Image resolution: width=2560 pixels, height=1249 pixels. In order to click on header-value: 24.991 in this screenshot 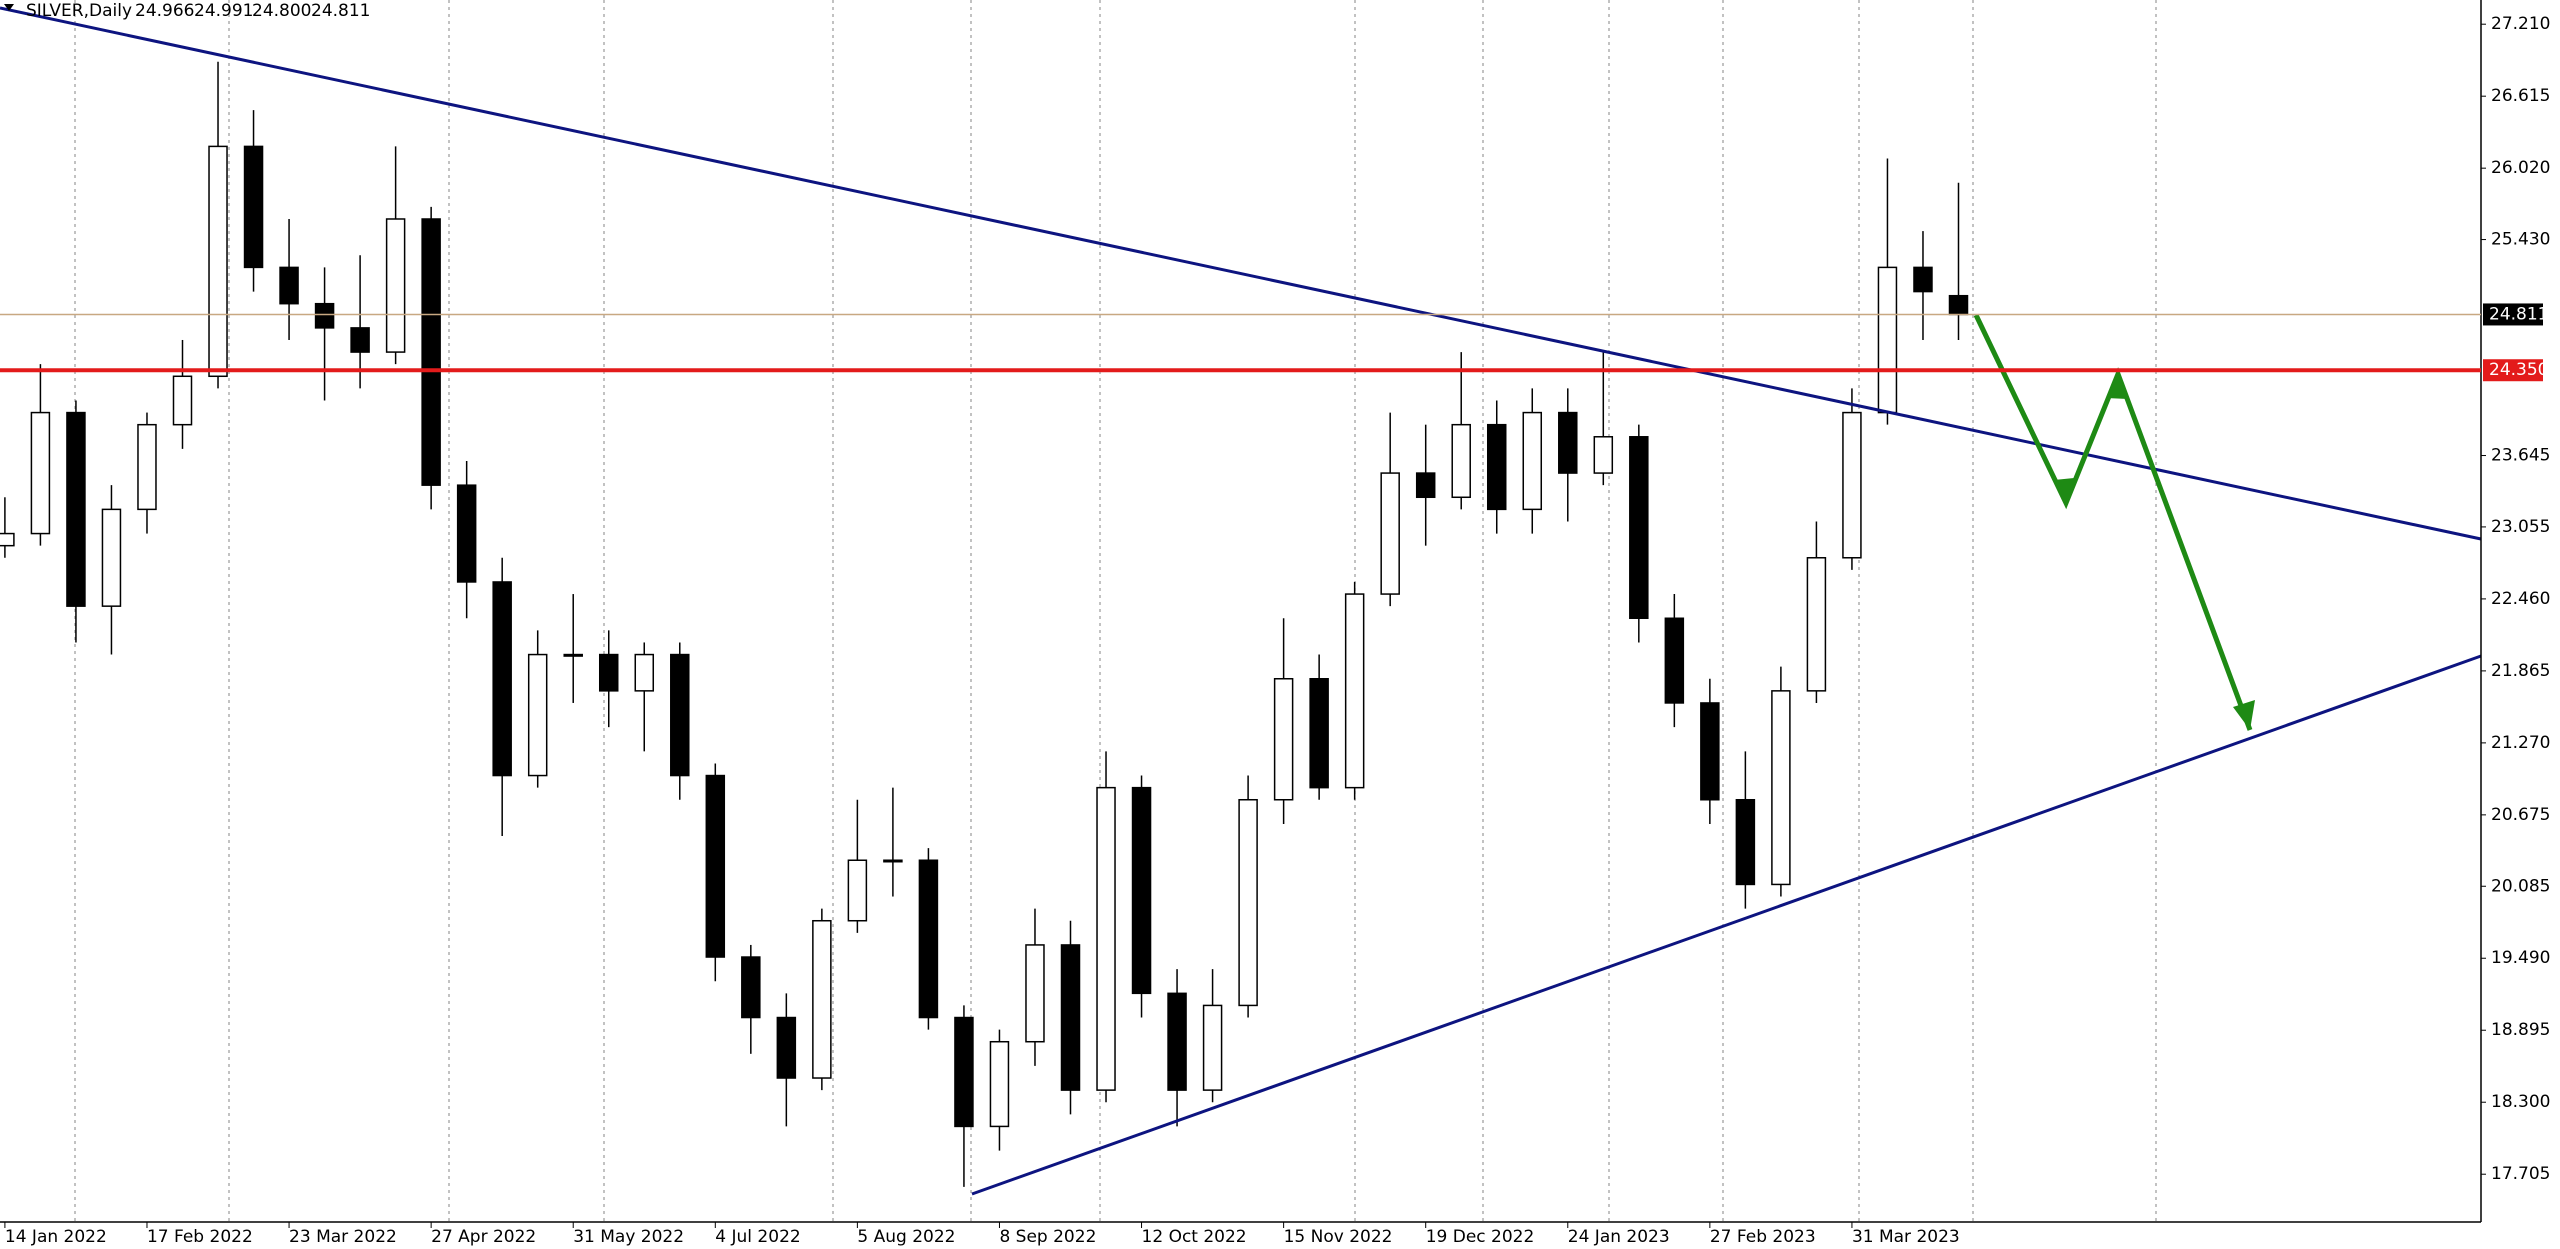, I will do `click(223, 11)`.